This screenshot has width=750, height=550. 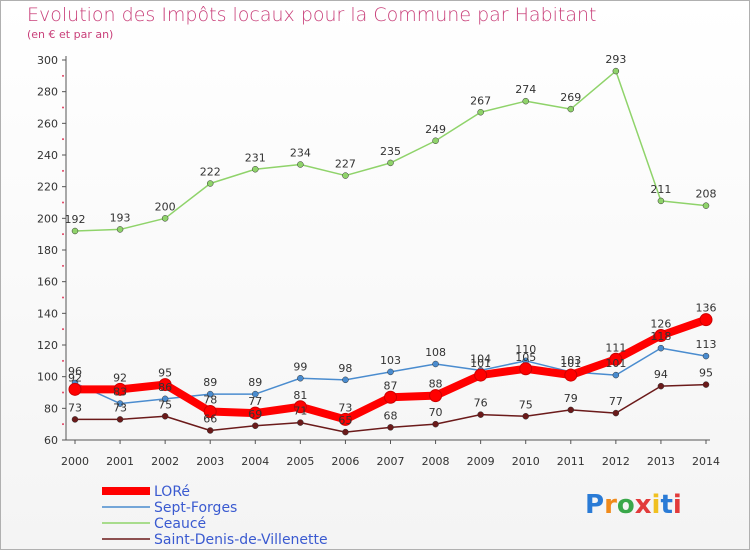 What do you see at coordinates (300, 411) in the screenshot?
I see `data-label: 71` at bounding box center [300, 411].